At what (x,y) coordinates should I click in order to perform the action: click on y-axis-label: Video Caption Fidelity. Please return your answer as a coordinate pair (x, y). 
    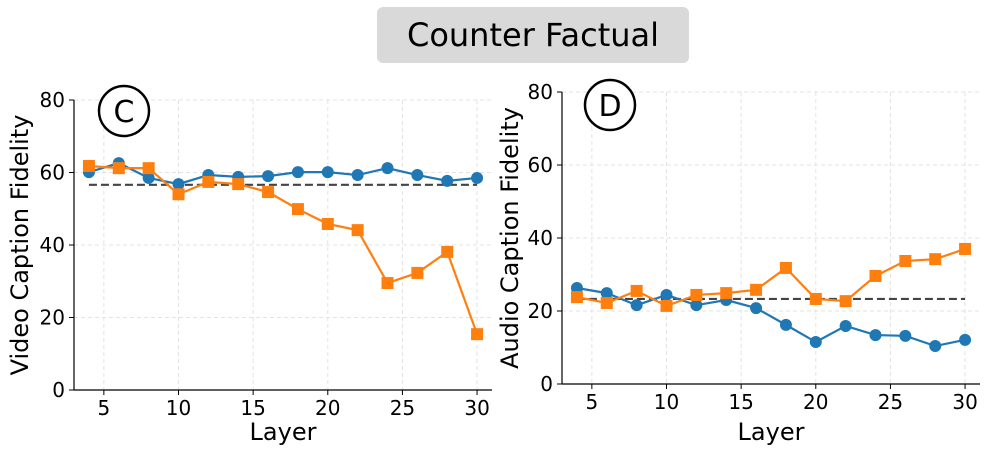
    Looking at the image, I should click on (20, 245).